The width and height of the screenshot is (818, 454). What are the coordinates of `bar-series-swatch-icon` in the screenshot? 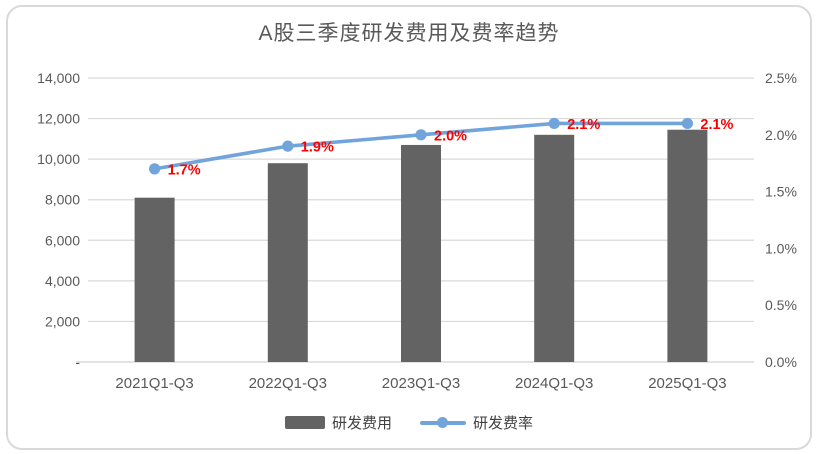 It's located at (304, 422).